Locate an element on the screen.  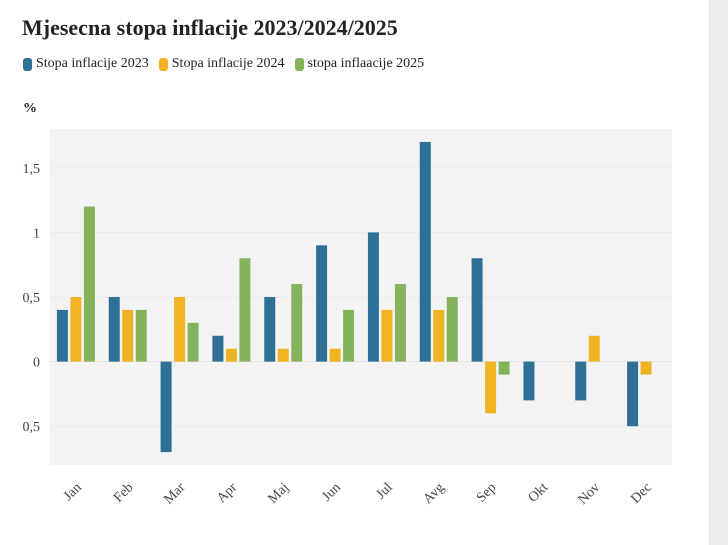
legend-swatch-2024 is located at coordinates (163, 64).